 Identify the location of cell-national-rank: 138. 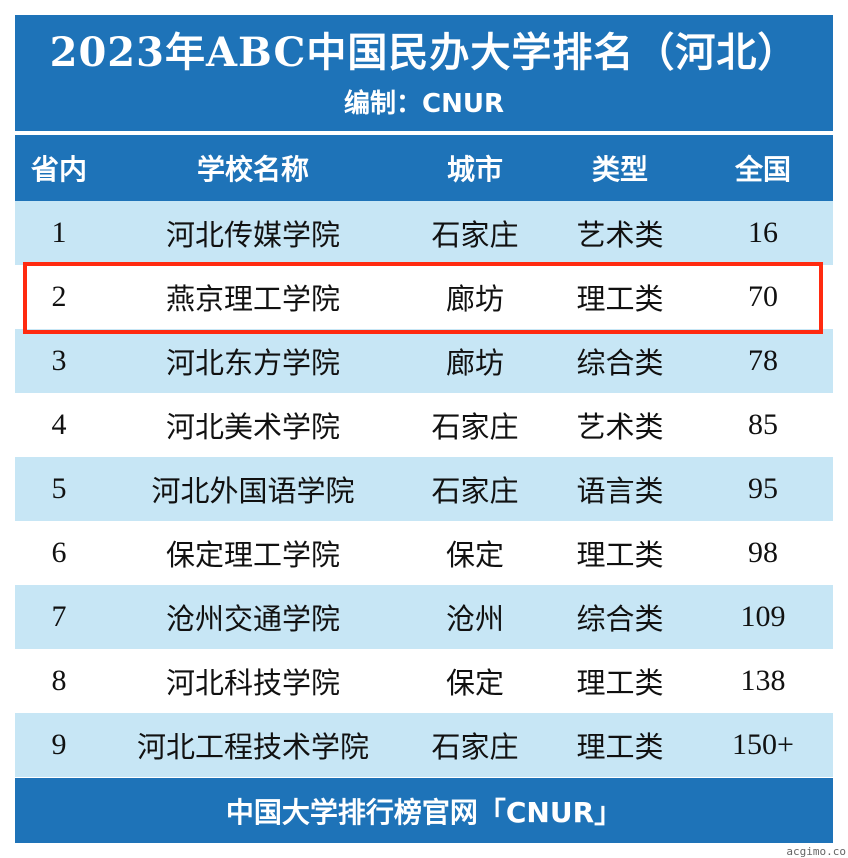
(763, 680).